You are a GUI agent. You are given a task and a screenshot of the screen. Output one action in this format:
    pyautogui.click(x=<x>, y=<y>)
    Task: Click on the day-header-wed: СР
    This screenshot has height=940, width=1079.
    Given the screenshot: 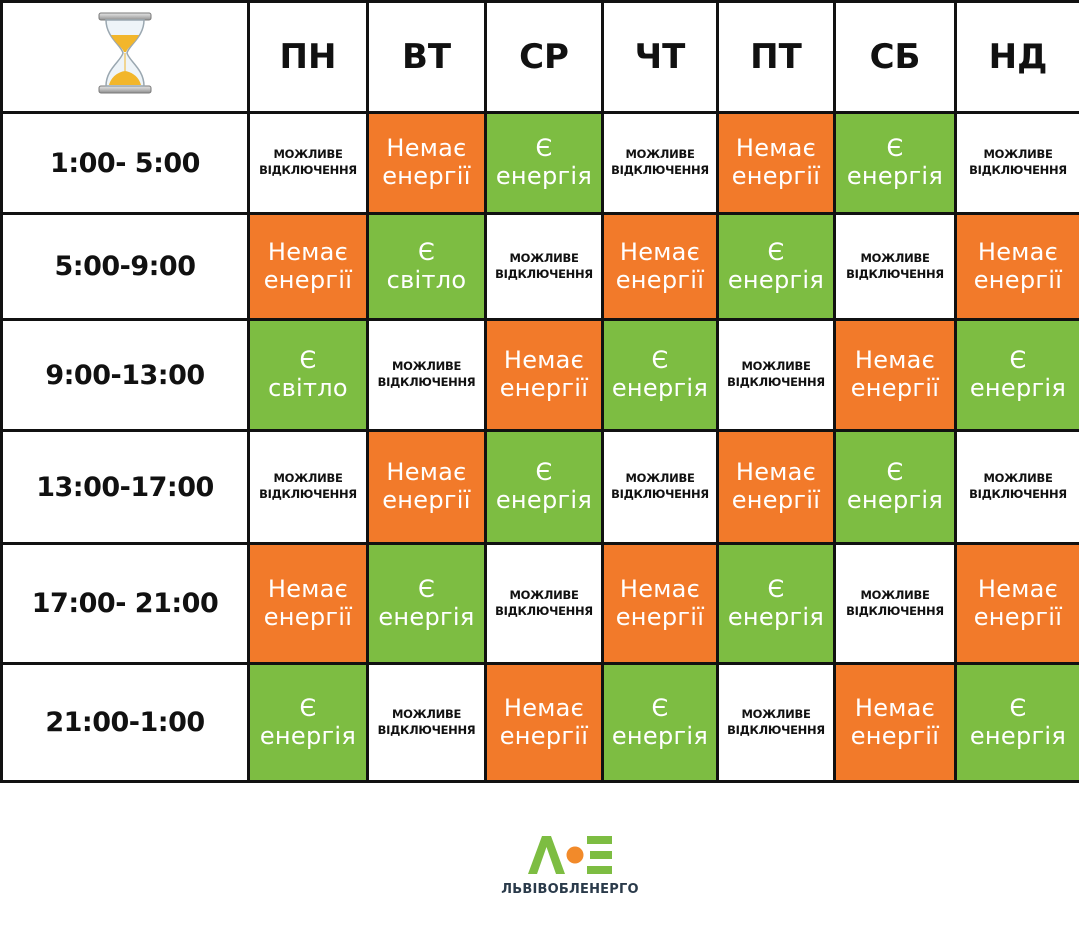 What is the action you would take?
    pyautogui.click(x=544, y=57)
    